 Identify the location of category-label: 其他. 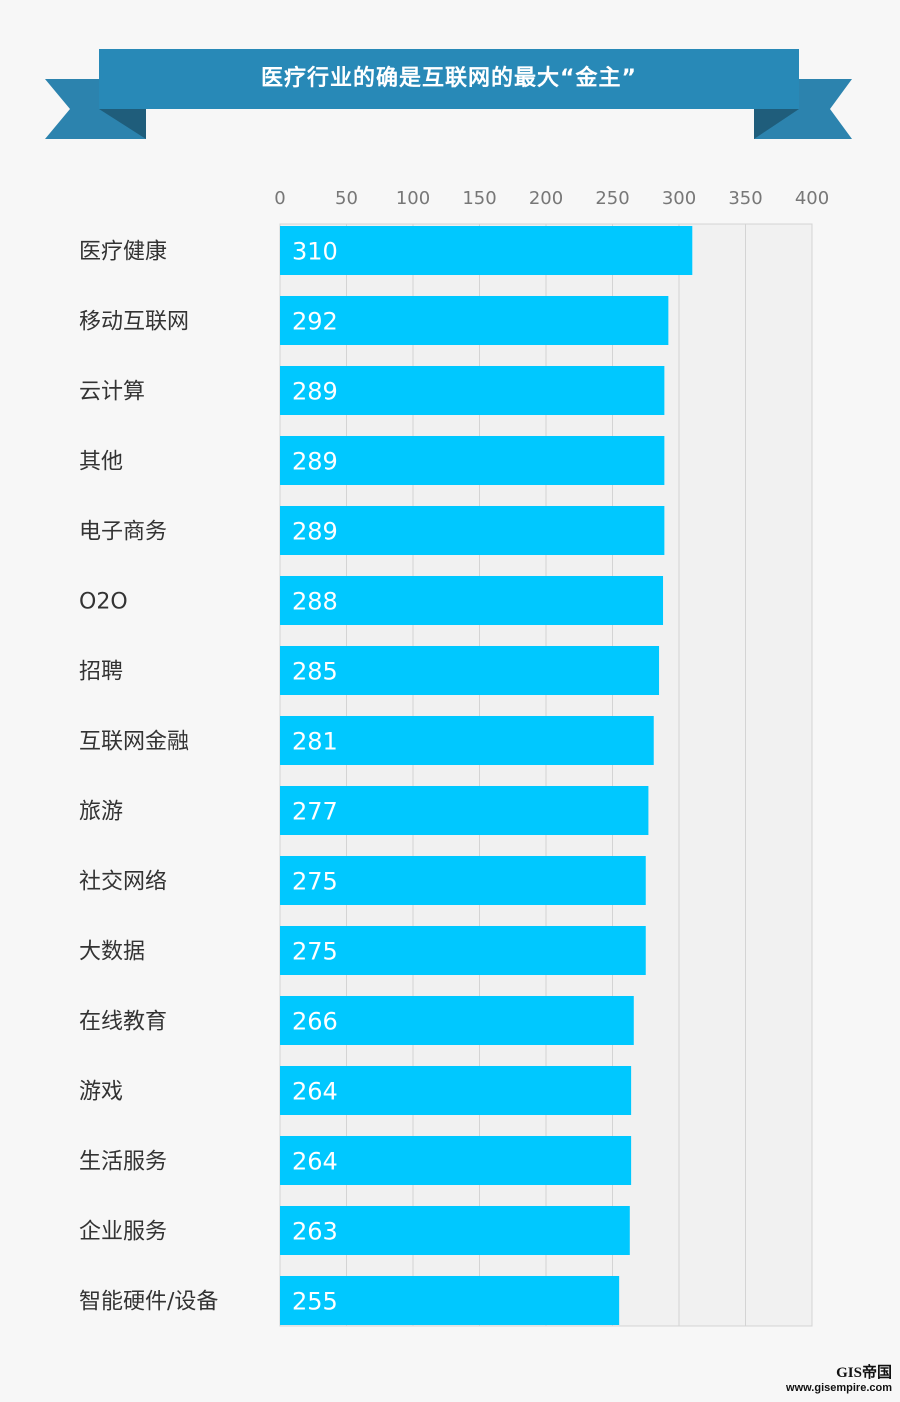
(101, 462).